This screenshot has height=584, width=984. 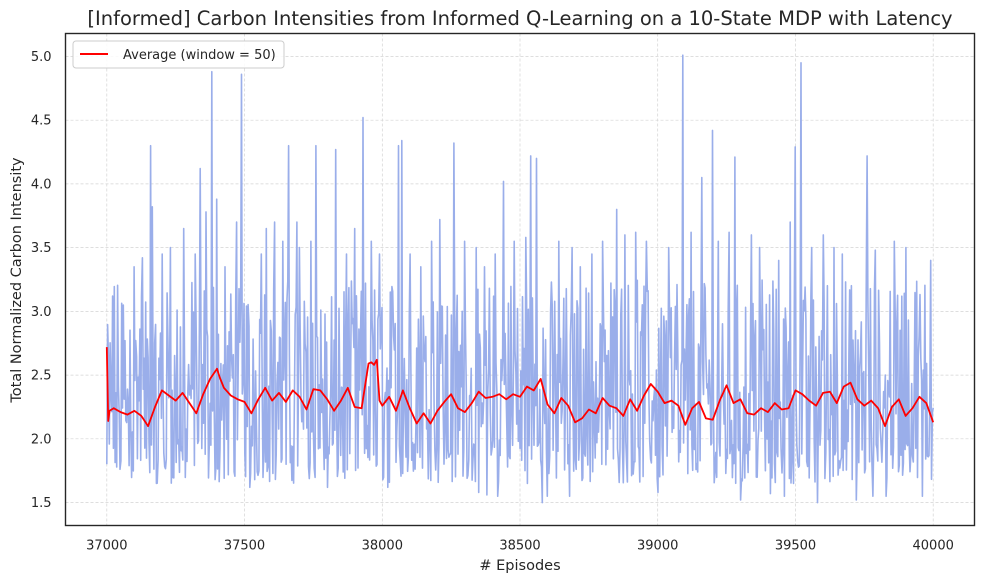 What do you see at coordinates (795, 546) in the screenshot?
I see `x-tick-label: 39500` at bounding box center [795, 546].